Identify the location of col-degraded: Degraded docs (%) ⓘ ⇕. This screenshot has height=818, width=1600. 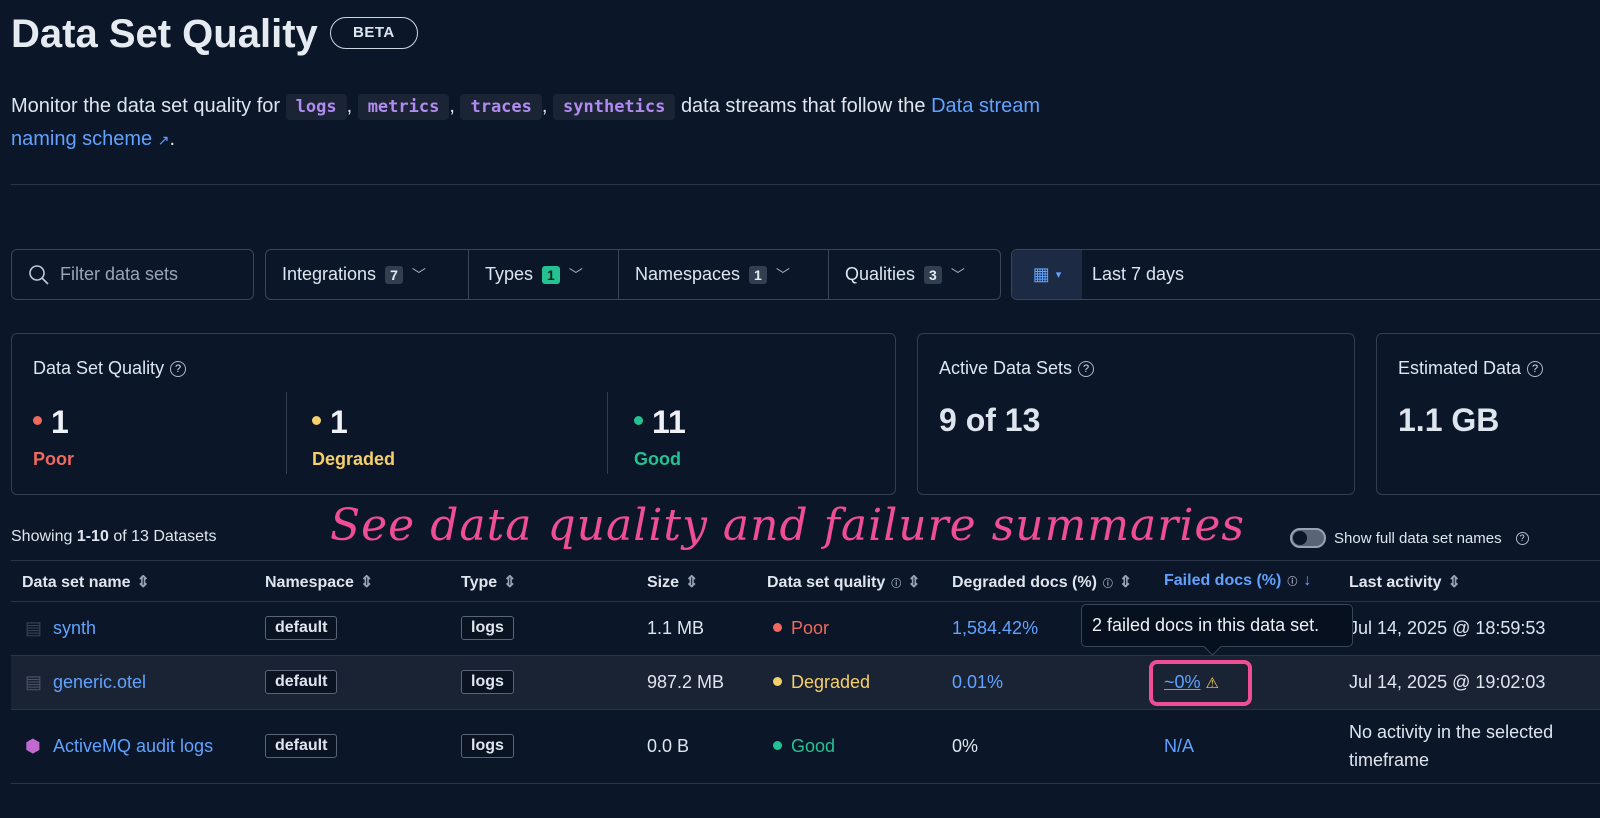
(1042, 582).